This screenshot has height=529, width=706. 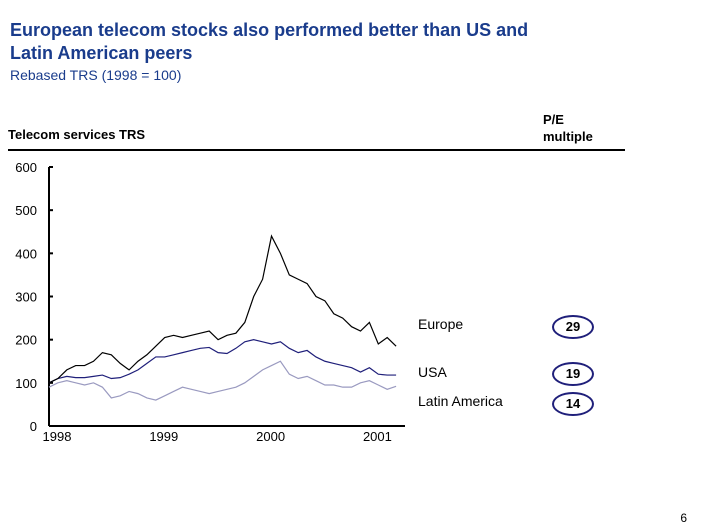 I want to click on y-tick-label: 0, so click(x=33, y=426).